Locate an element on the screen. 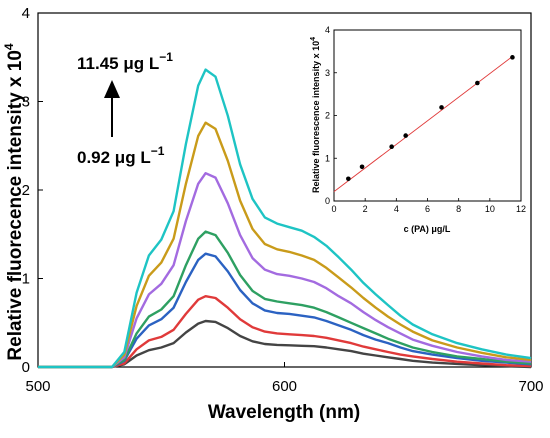 Image resolution: width=550 pixels, height=438 pixels. main-x-tick-label: 500 is located at coordinates (37, 386).